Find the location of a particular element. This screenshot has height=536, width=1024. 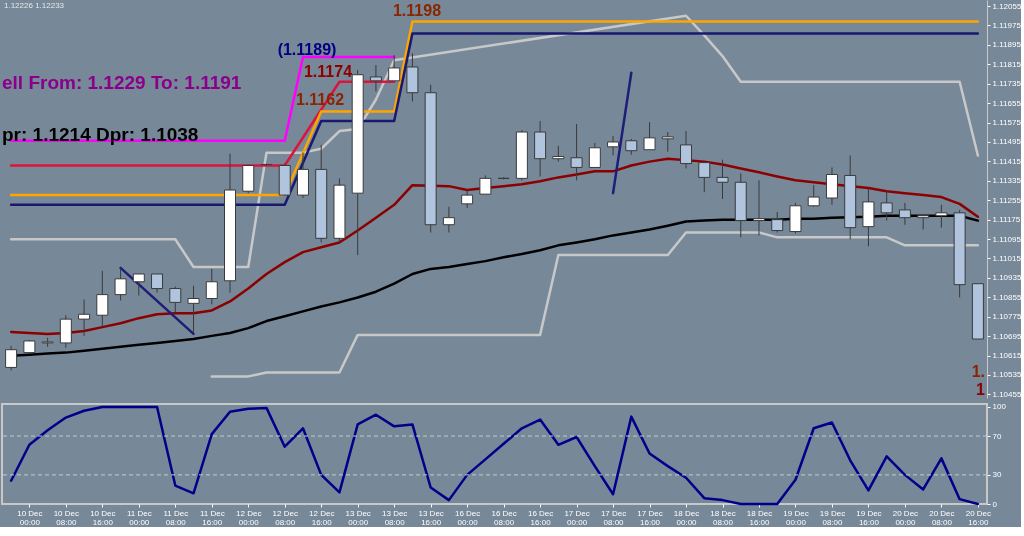

x-tick-label: 12 Dec 00:00 is located at coordinates (249, 517).